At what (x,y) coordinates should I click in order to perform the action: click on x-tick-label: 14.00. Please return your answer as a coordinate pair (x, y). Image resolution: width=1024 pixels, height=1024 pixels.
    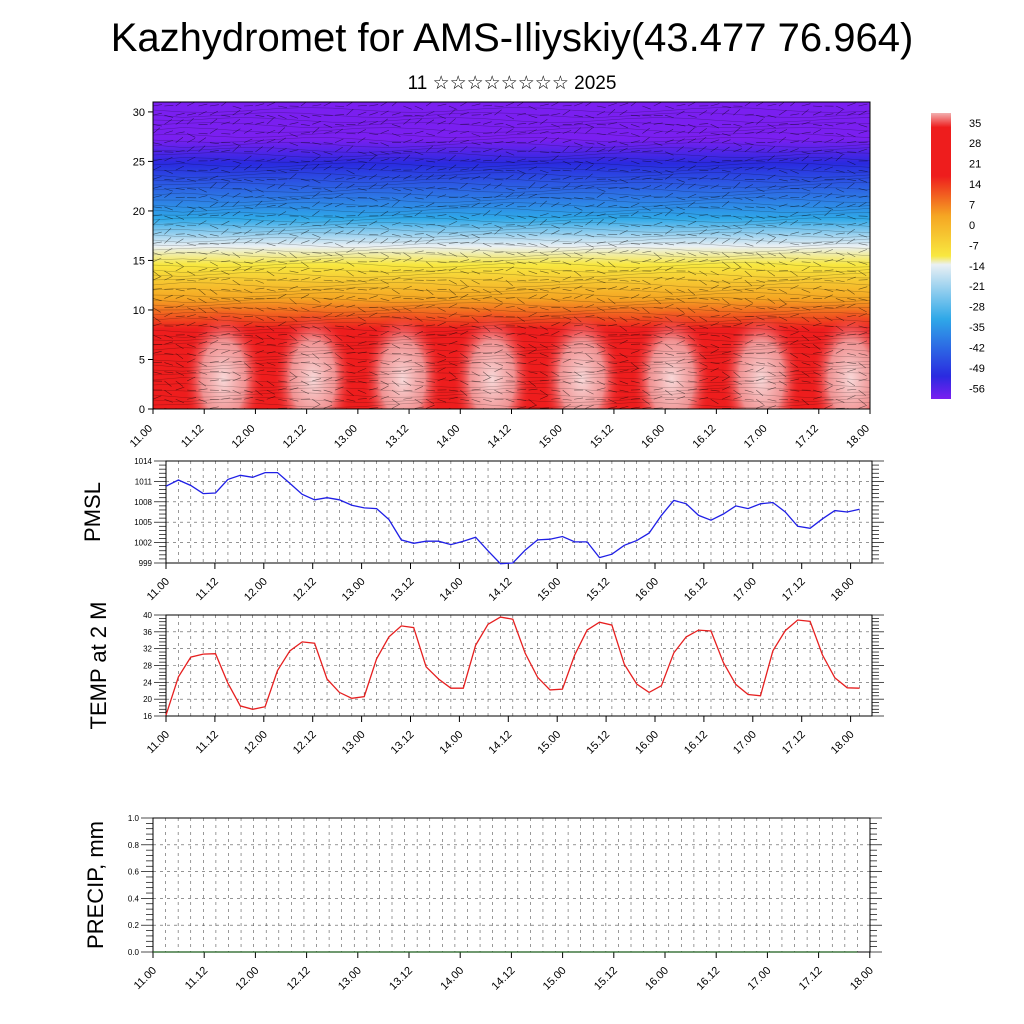
    Looking at the image, I should click on (452, 979).